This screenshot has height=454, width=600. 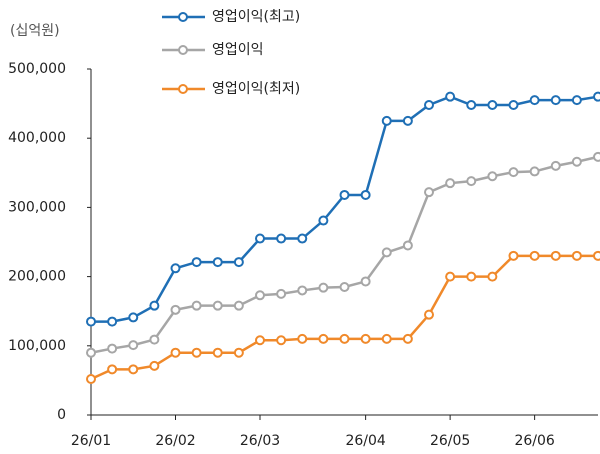 I want to click on x-tick-label: 26/03, so click(x=260, y=441).